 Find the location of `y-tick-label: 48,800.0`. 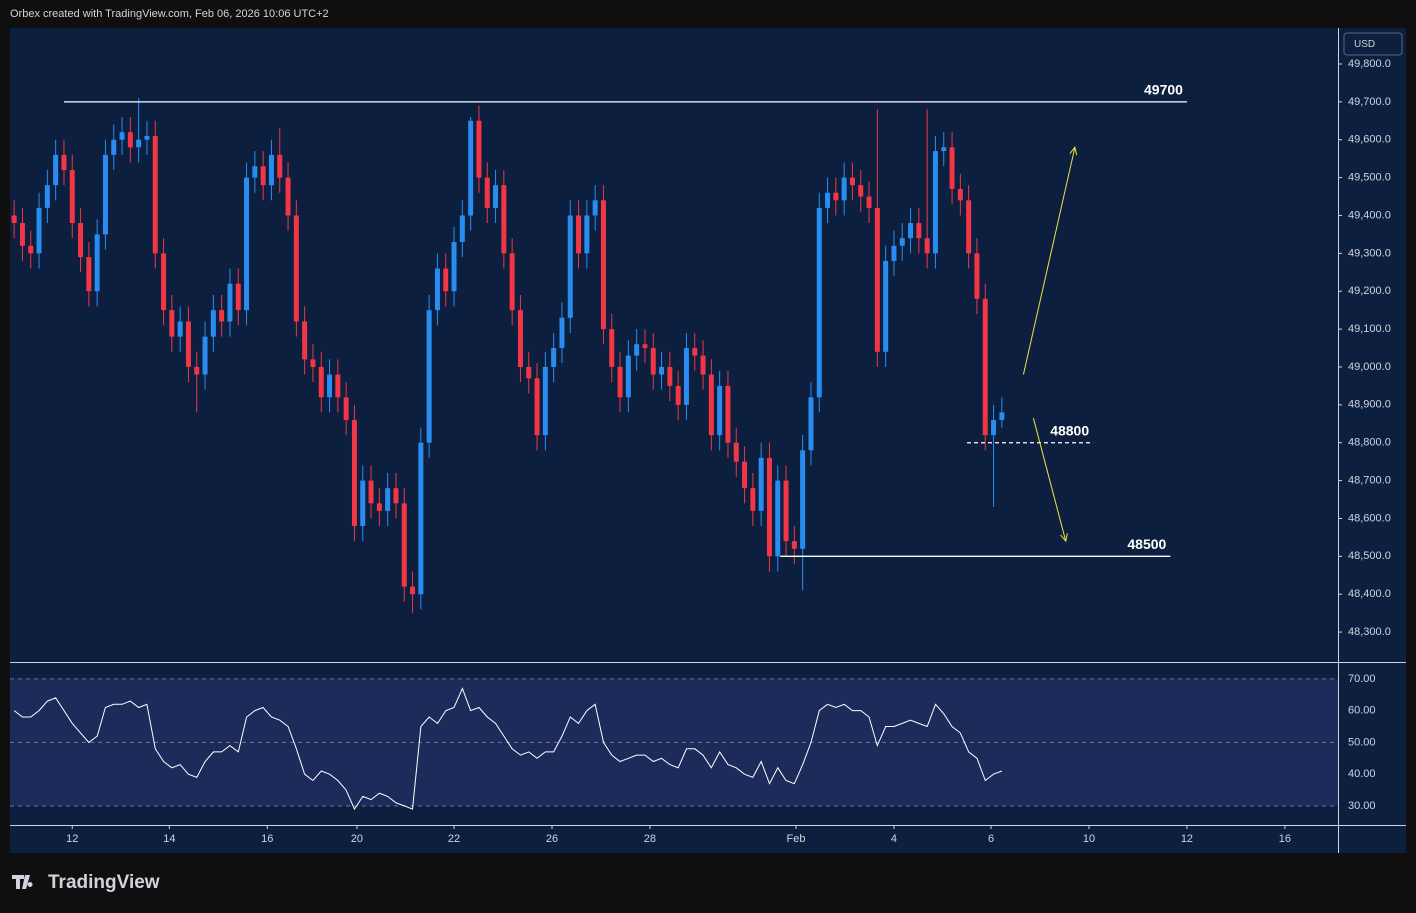

y-tick-label: 48,800.0 is located at coordinates (1369, 443).